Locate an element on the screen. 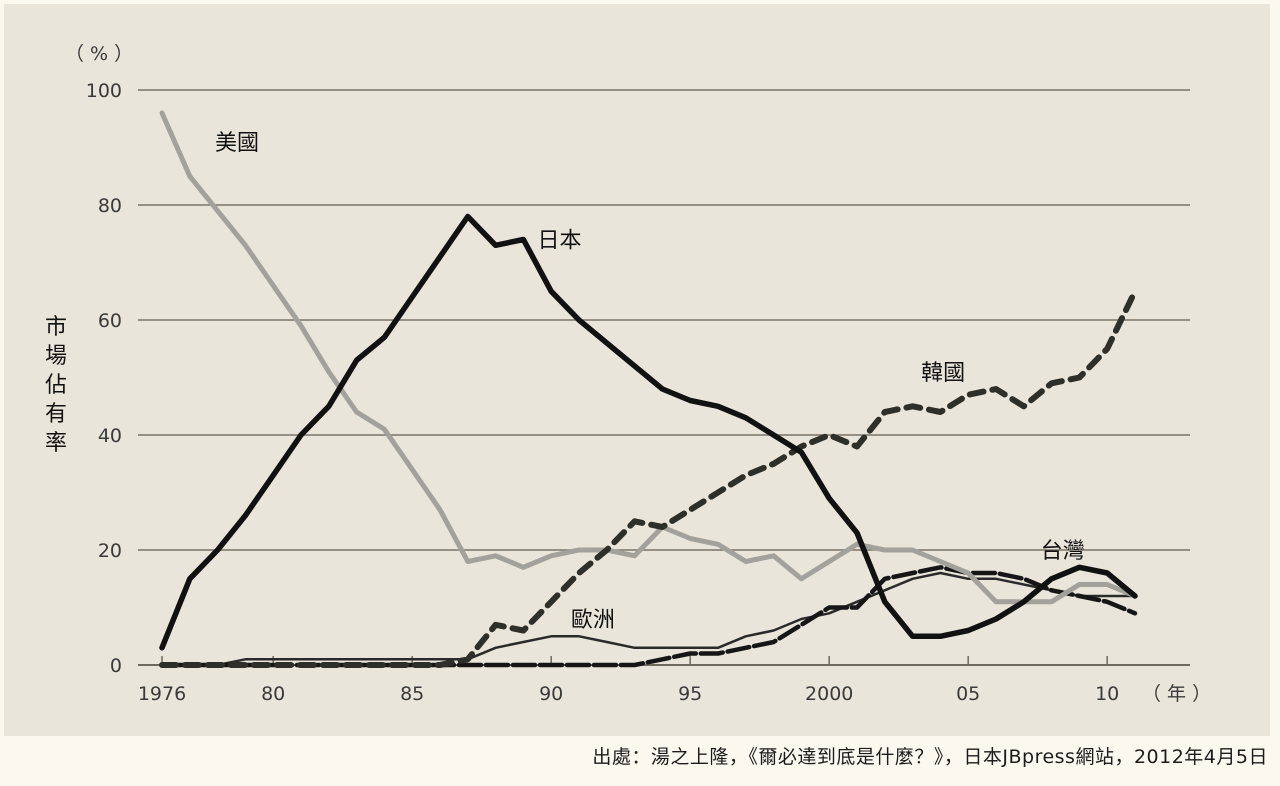  x-unit-label: （ 年 ） is located at coordinates (1176, 694).